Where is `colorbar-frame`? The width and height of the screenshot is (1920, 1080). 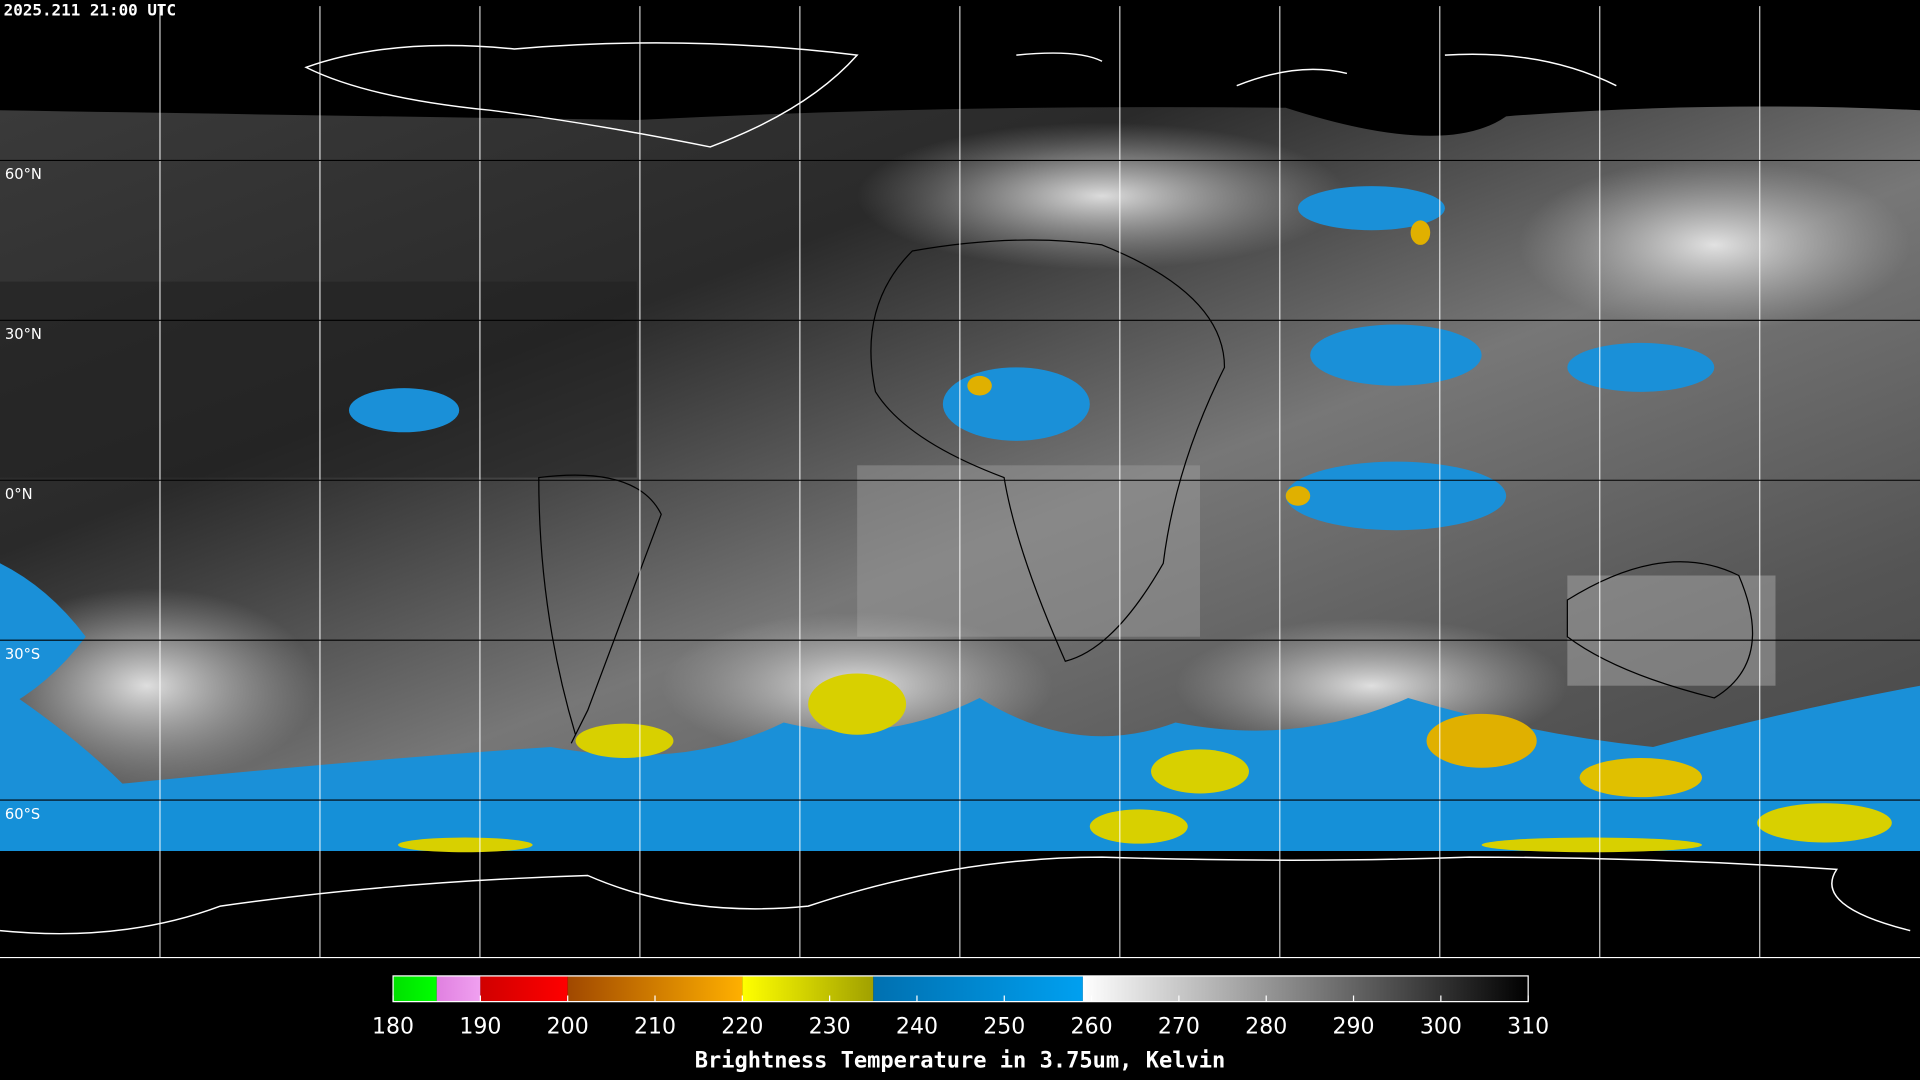 colorbar-frame is located at coordinates (960, 989).